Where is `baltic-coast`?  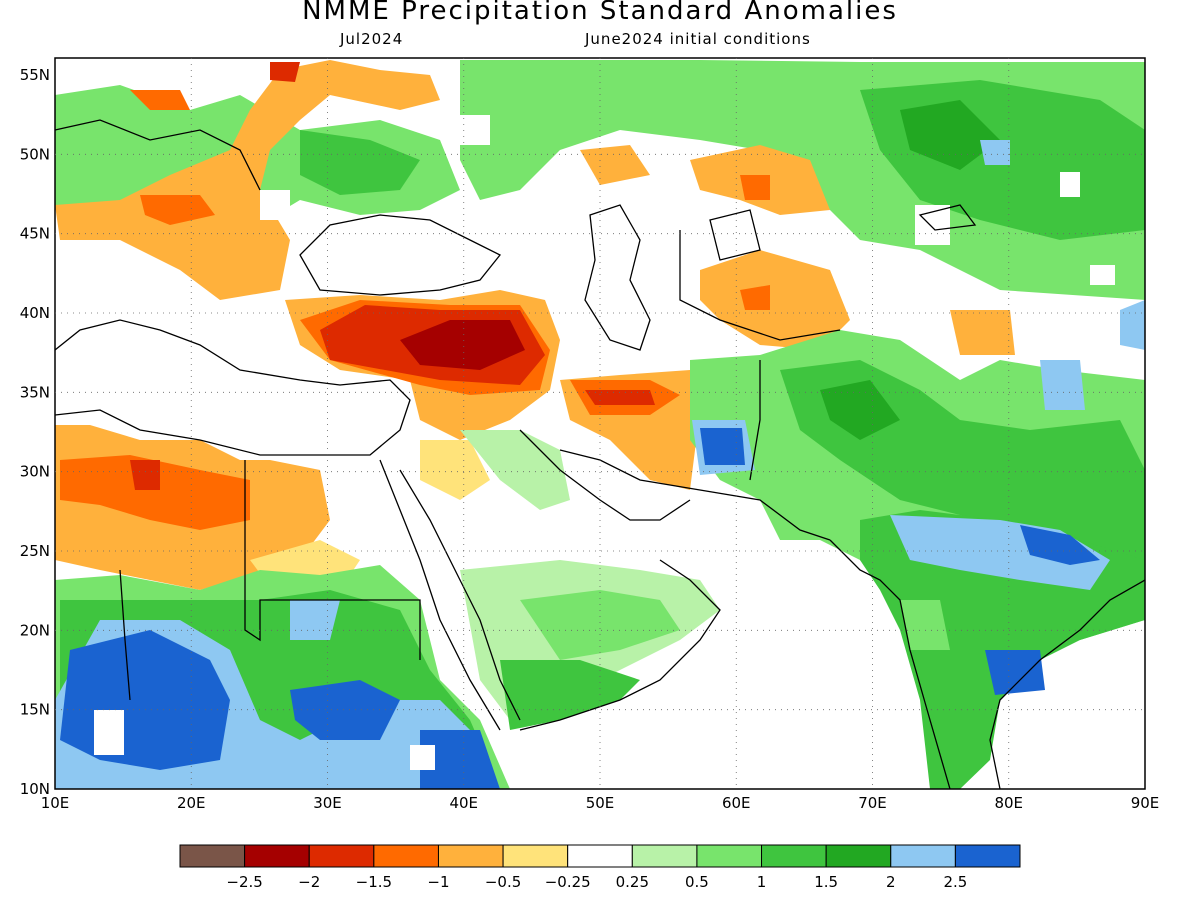 baltic-coast is located at coordinates (158, 155).